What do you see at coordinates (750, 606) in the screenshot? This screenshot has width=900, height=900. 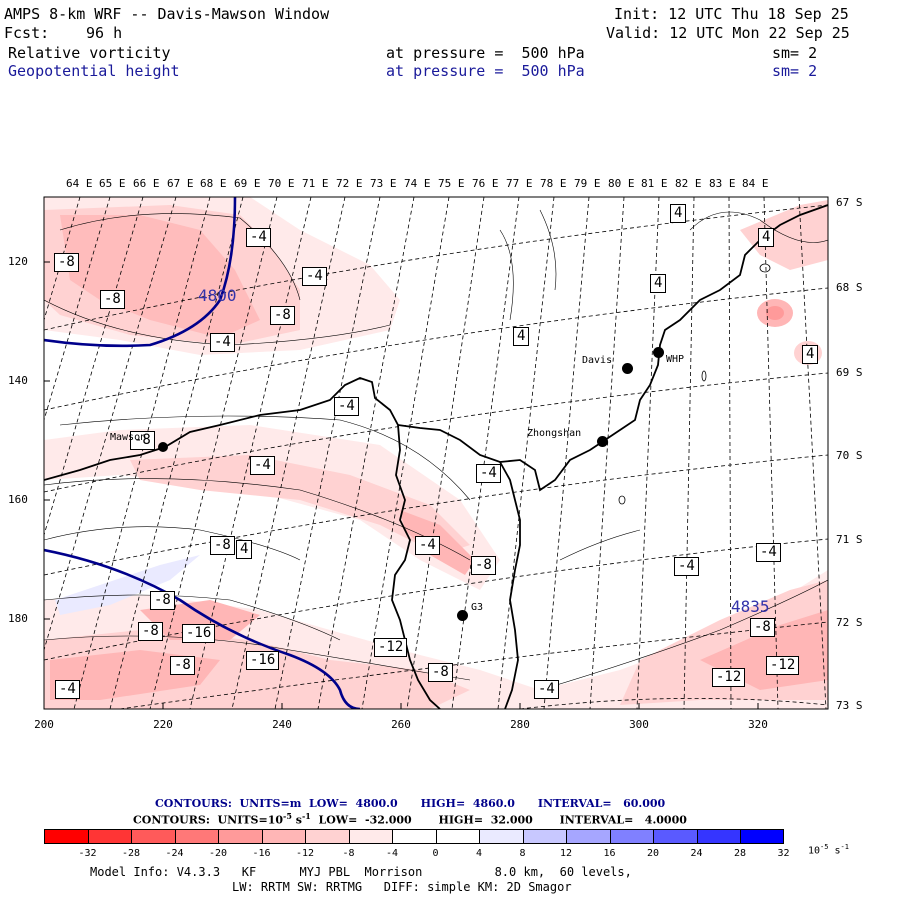 I see `height-label-4835: 4835` at bounding box center [750, 606].